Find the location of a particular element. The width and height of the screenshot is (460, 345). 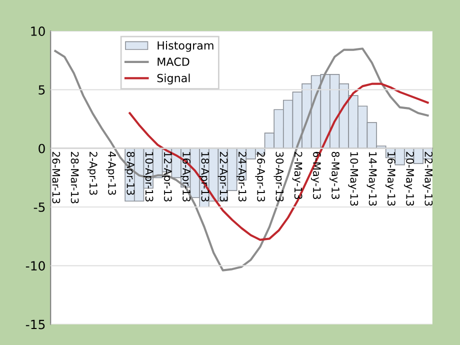

x-tick-label: 2-May-13 is located at coordinates (297, 176).